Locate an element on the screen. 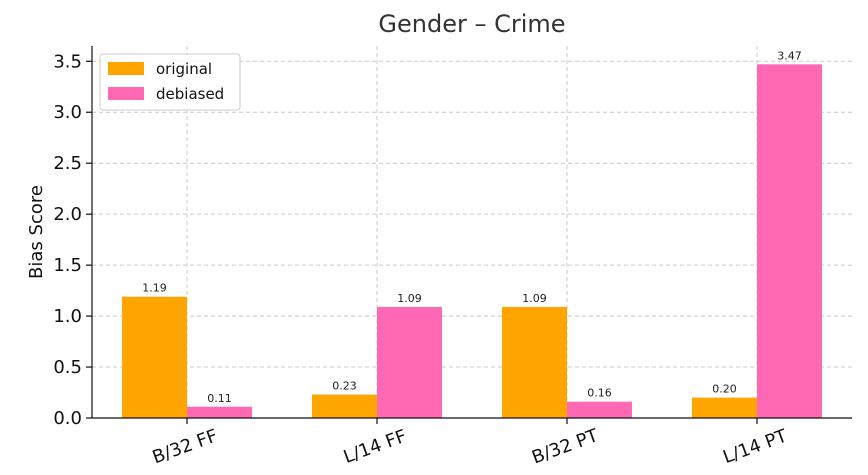  data-label-original: 1.19 is located at coordinates (154, 288).